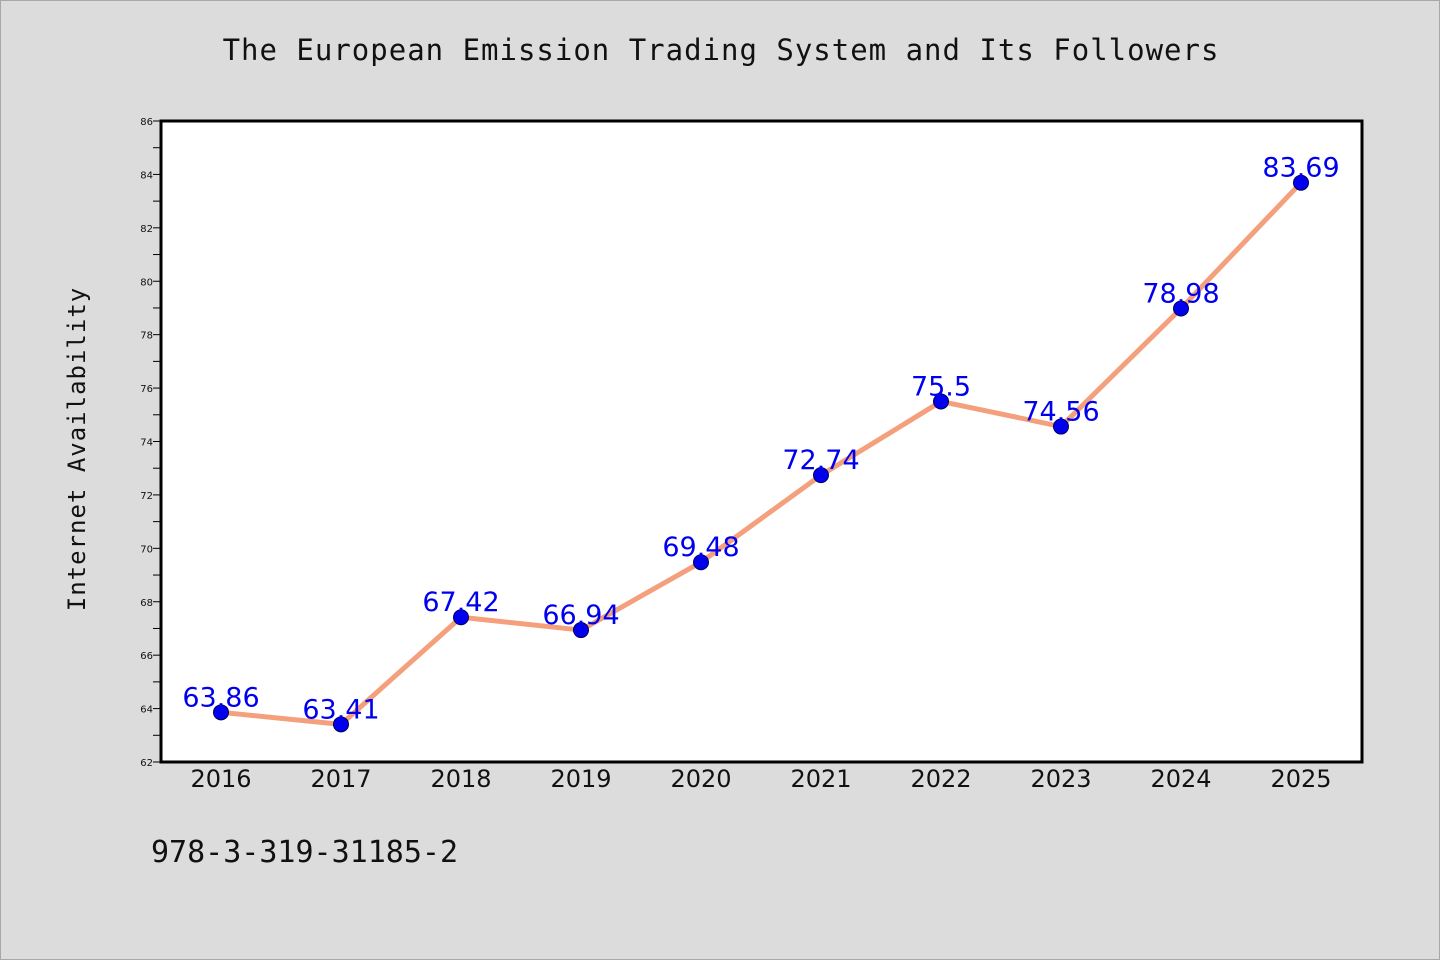 This screenshot has height=960, width=1440. What do you see at coordinates (460, 779) in the screenshot?
I see `x-tick-label: 2018` at bounding box center [460, 779].